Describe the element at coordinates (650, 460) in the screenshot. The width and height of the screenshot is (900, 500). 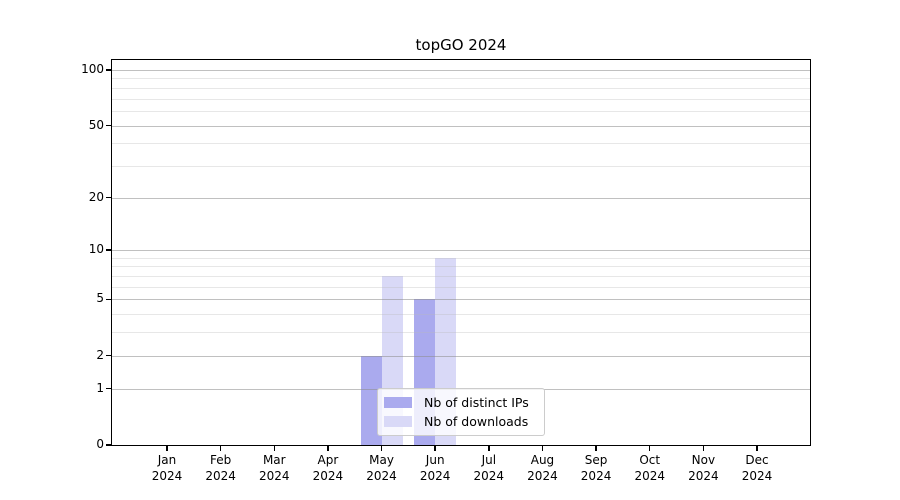
I see `month-label: Oct` at that location.